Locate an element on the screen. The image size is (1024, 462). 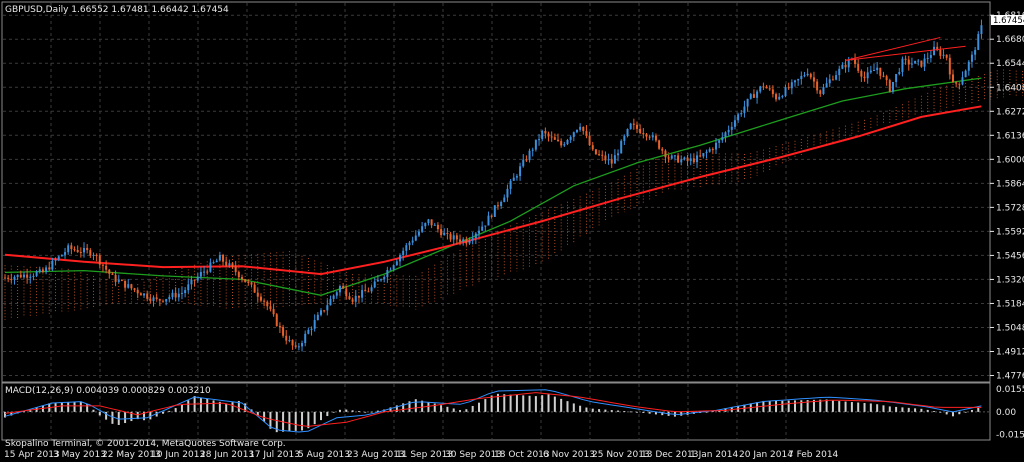
date-tick-label: 3 May 2013 is located at coordinates (79, 455).